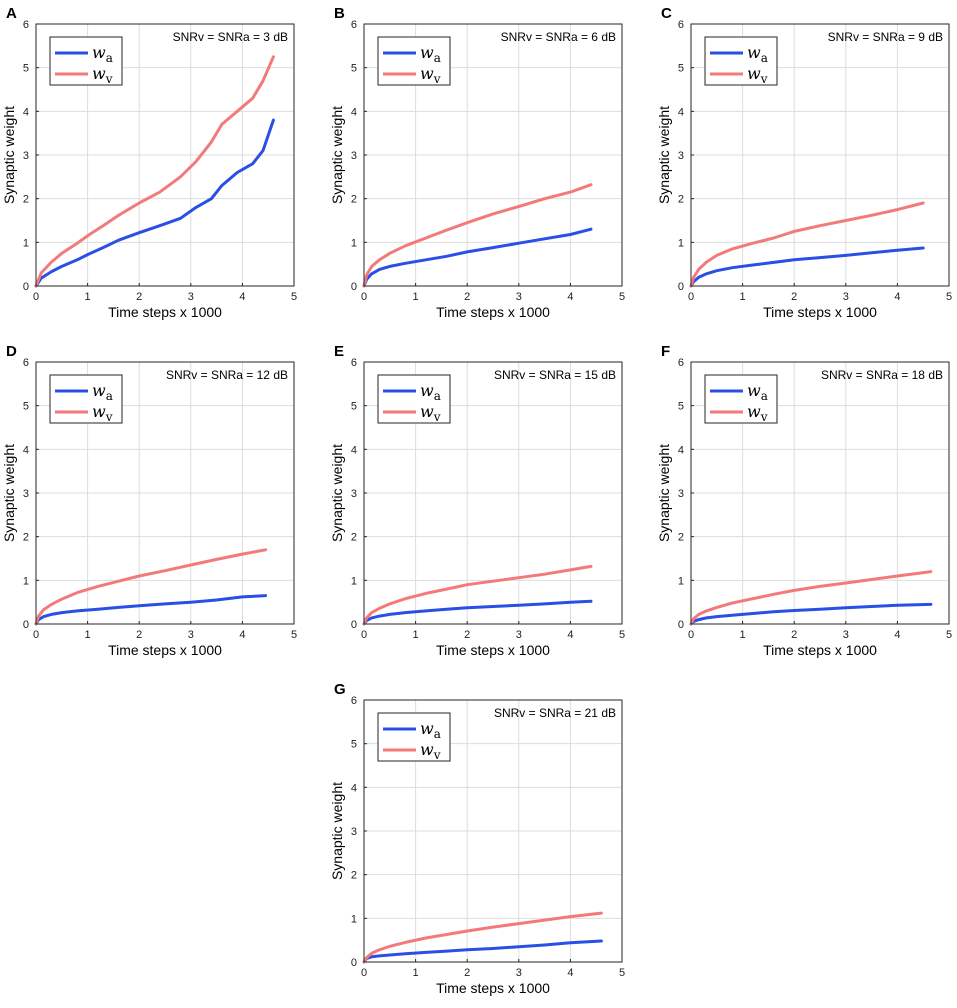 The width and height of the screenshot is (957, 1008). Describe the element at coordinates (11, 351) in the screenshot. I see `panel-letter: D` at that location.